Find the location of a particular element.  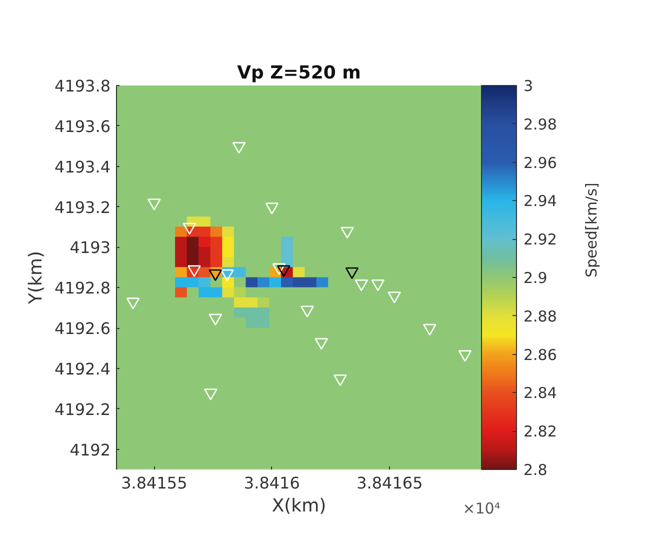

text: ×10⁴ is located at coordinates (481, 509).